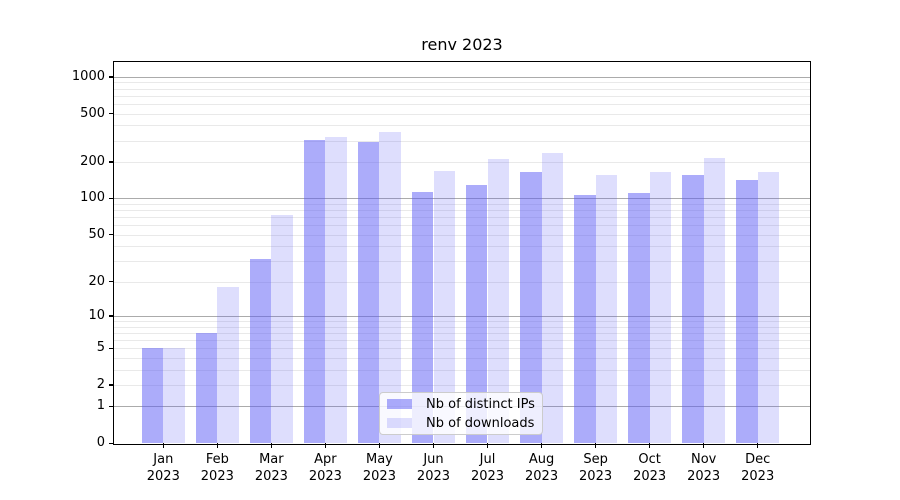 This screenshot has width=900, height=500. I want to click on legend: Nb of distinct IPs Nb of downloads, so click(461, 413).